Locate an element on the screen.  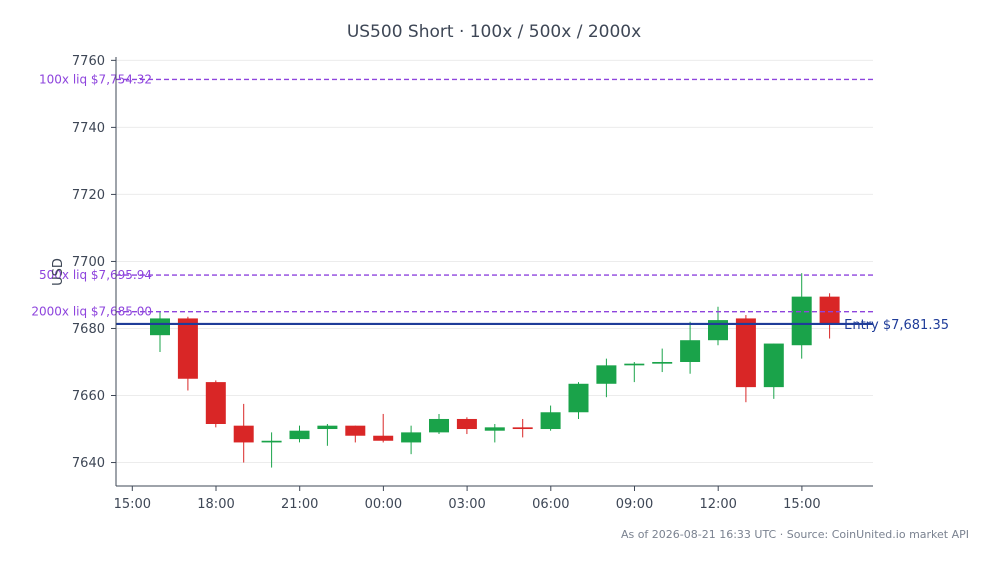
x-tick-label: 18:00 is located at coordinates (215, 504).